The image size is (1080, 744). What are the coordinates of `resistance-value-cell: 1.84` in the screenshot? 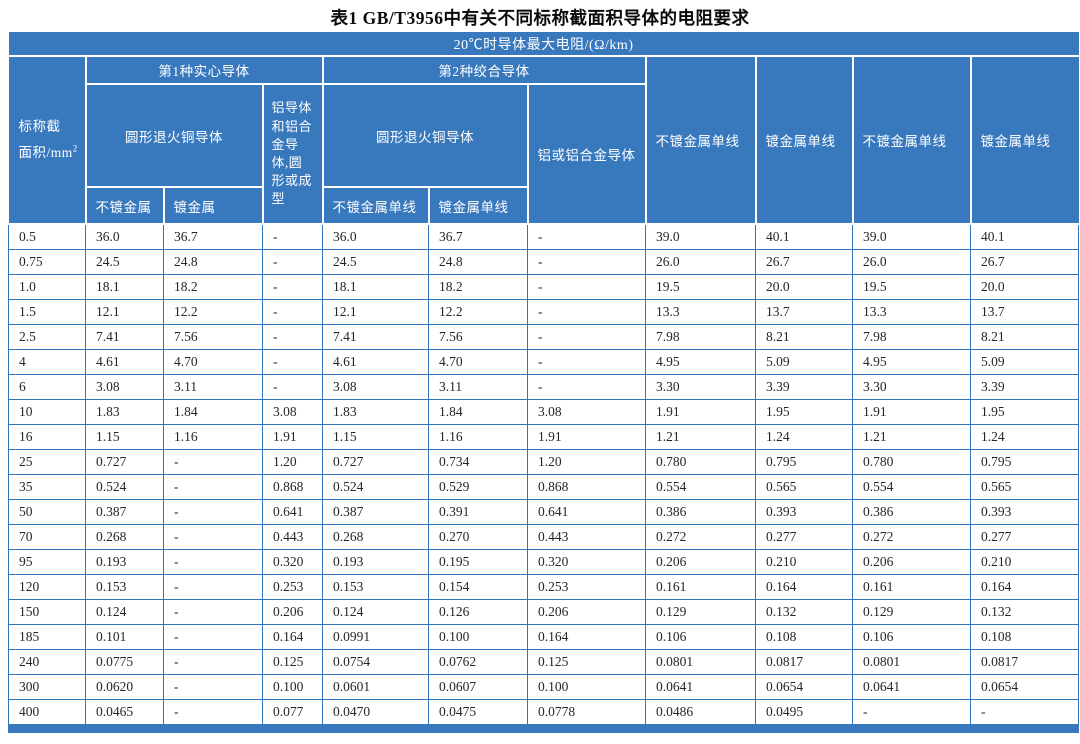 It's located at (478, 412).